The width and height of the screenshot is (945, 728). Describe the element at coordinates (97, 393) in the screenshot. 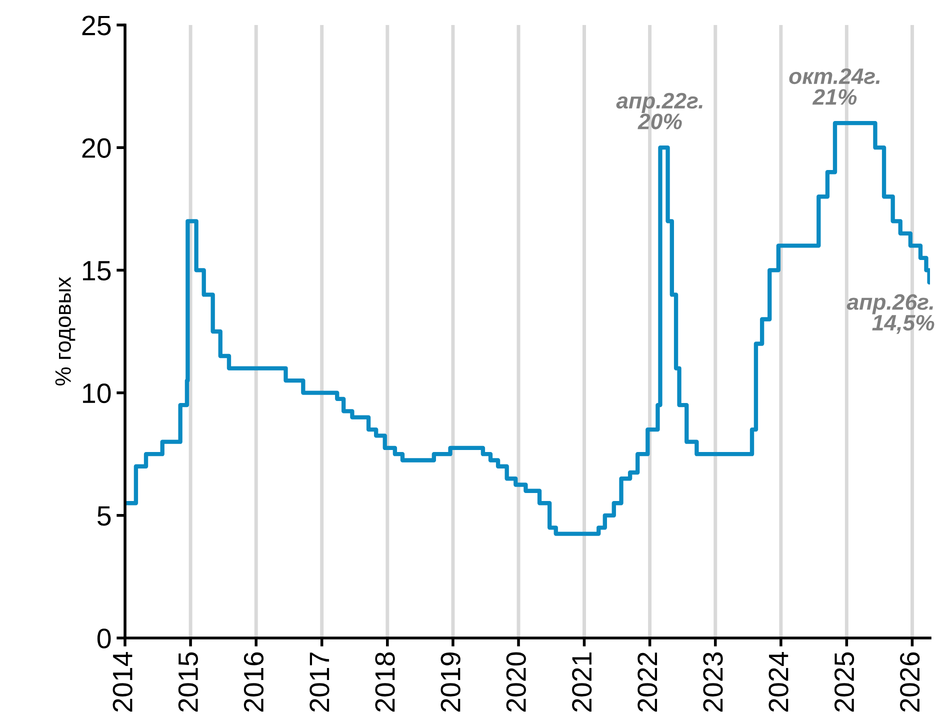

I see `y-tick-label: 10` at that location.